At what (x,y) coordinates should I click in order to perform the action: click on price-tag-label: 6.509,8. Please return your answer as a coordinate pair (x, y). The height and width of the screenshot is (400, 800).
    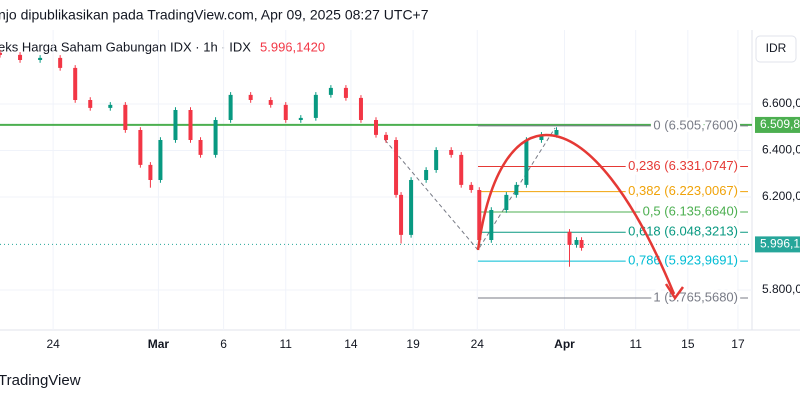
    Looking at the image, I should click on (780, 124).